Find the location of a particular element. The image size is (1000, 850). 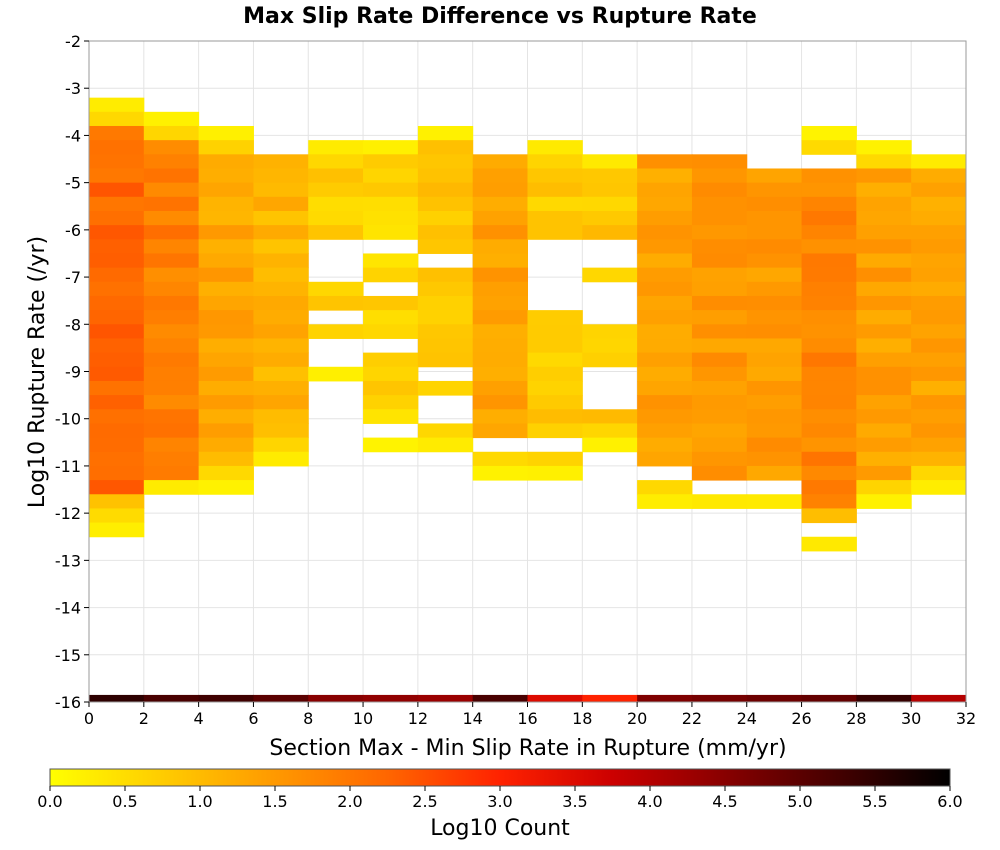

x-tick-label: 2 is located at coordinates (144, 718).